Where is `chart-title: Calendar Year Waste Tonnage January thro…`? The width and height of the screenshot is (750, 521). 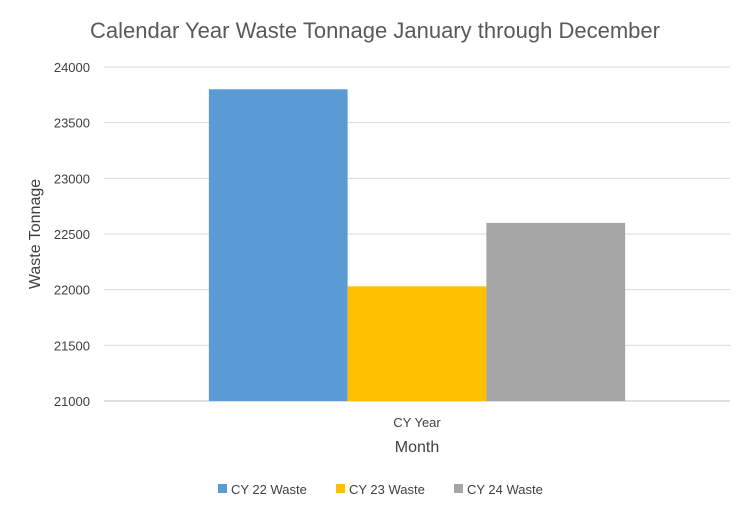 chart-title: Calendar Year Waste Tonnage January thro… is located at coordinates (375, 30).